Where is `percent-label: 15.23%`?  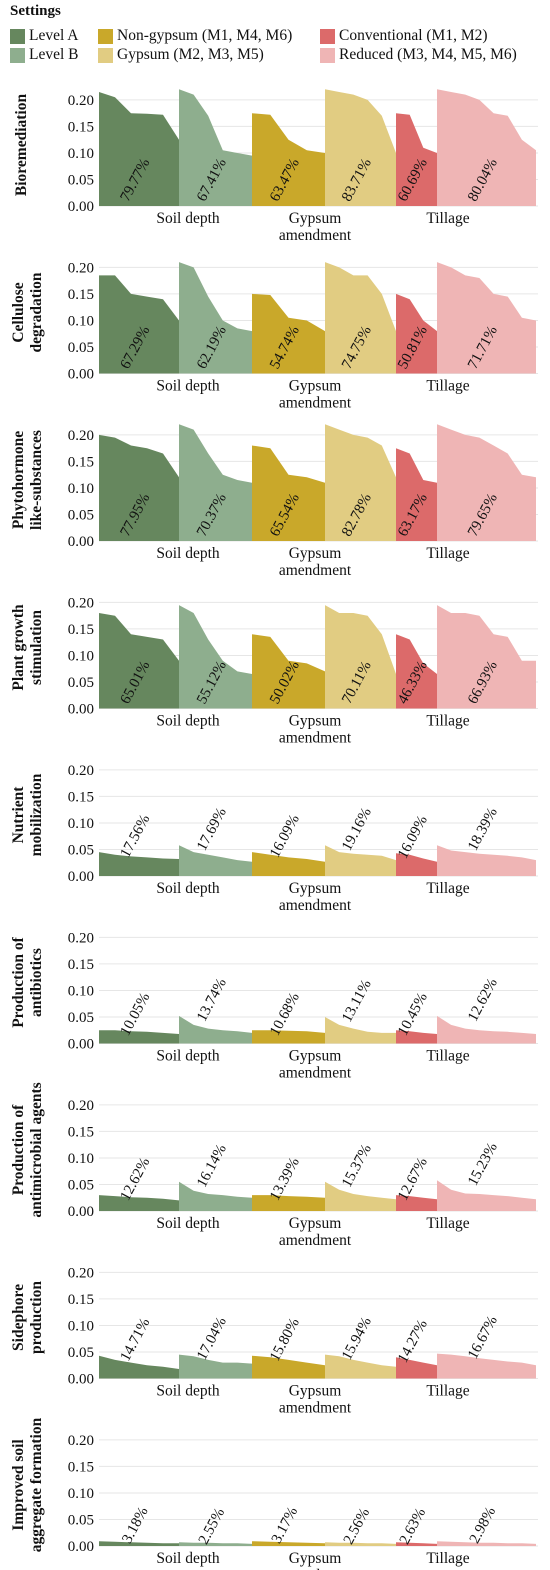
percent-label: 15.23% is located at coordinates (483, 1164).